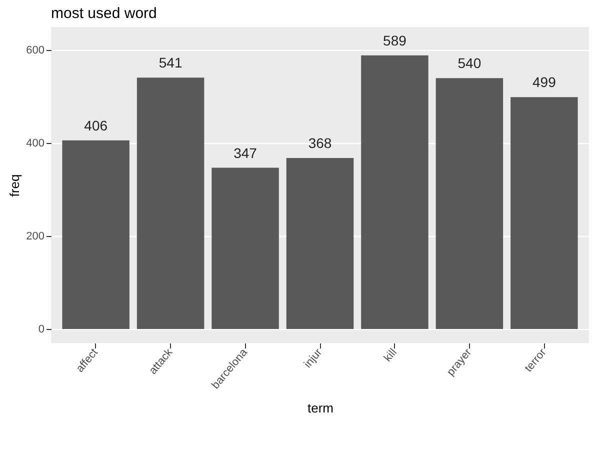 The width and height of the screenshot is (605, 450). Describe the element at coordinates (35, 144) in the screenshot. I see `y-tick-label: 400` at that location.